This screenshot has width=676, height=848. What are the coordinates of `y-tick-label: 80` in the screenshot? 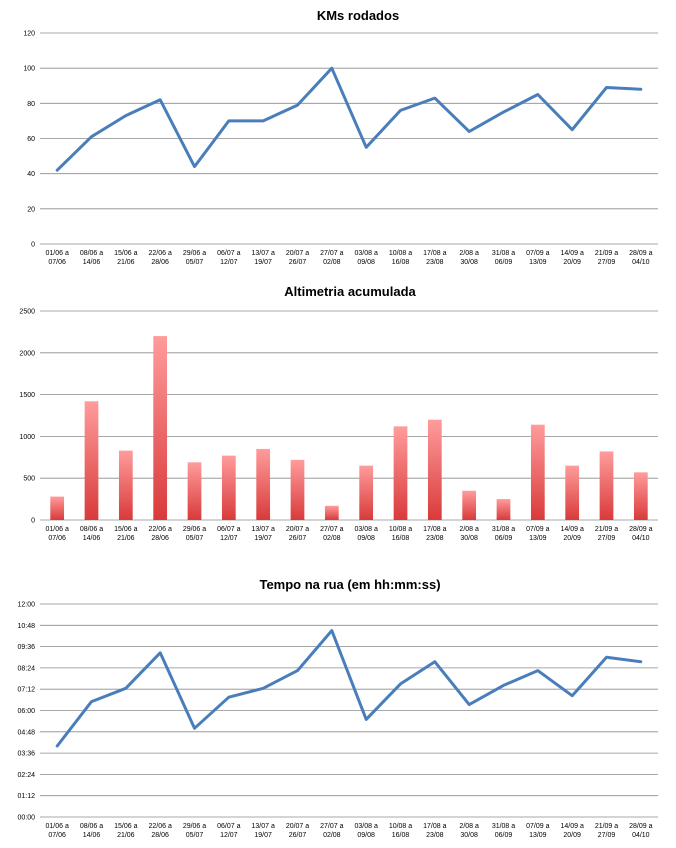 It's located at (31, 104).